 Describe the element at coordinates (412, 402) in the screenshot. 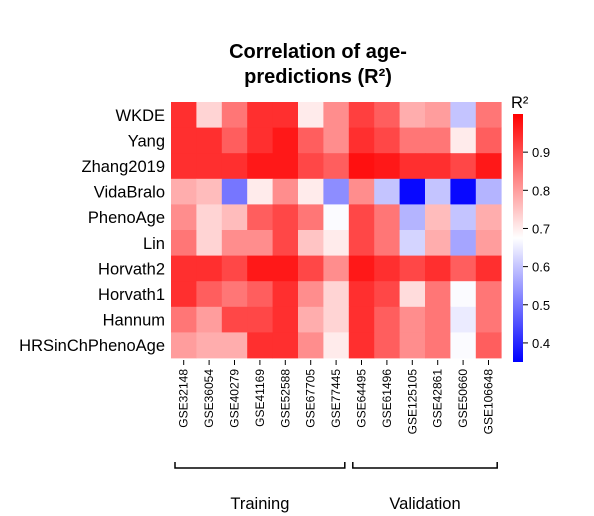

I see `column-label: GSE125105` at that location.